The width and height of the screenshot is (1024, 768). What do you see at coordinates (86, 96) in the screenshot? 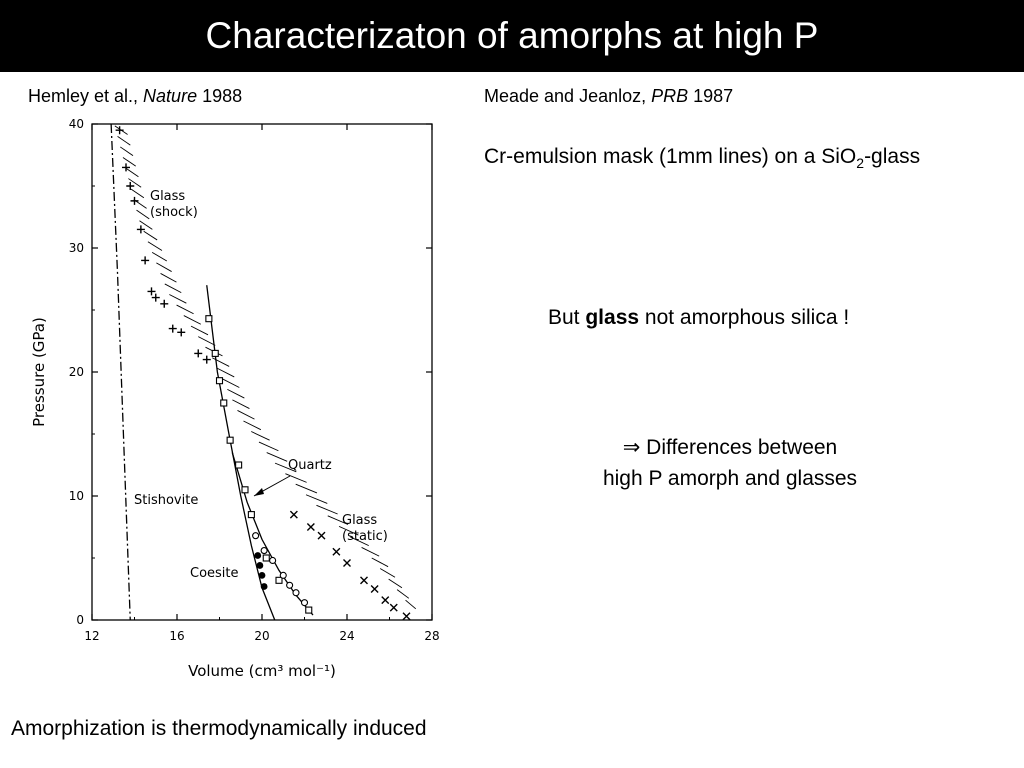
I see `citation-left-authors: Hemley et al.,` at bounding box center [86, 96].